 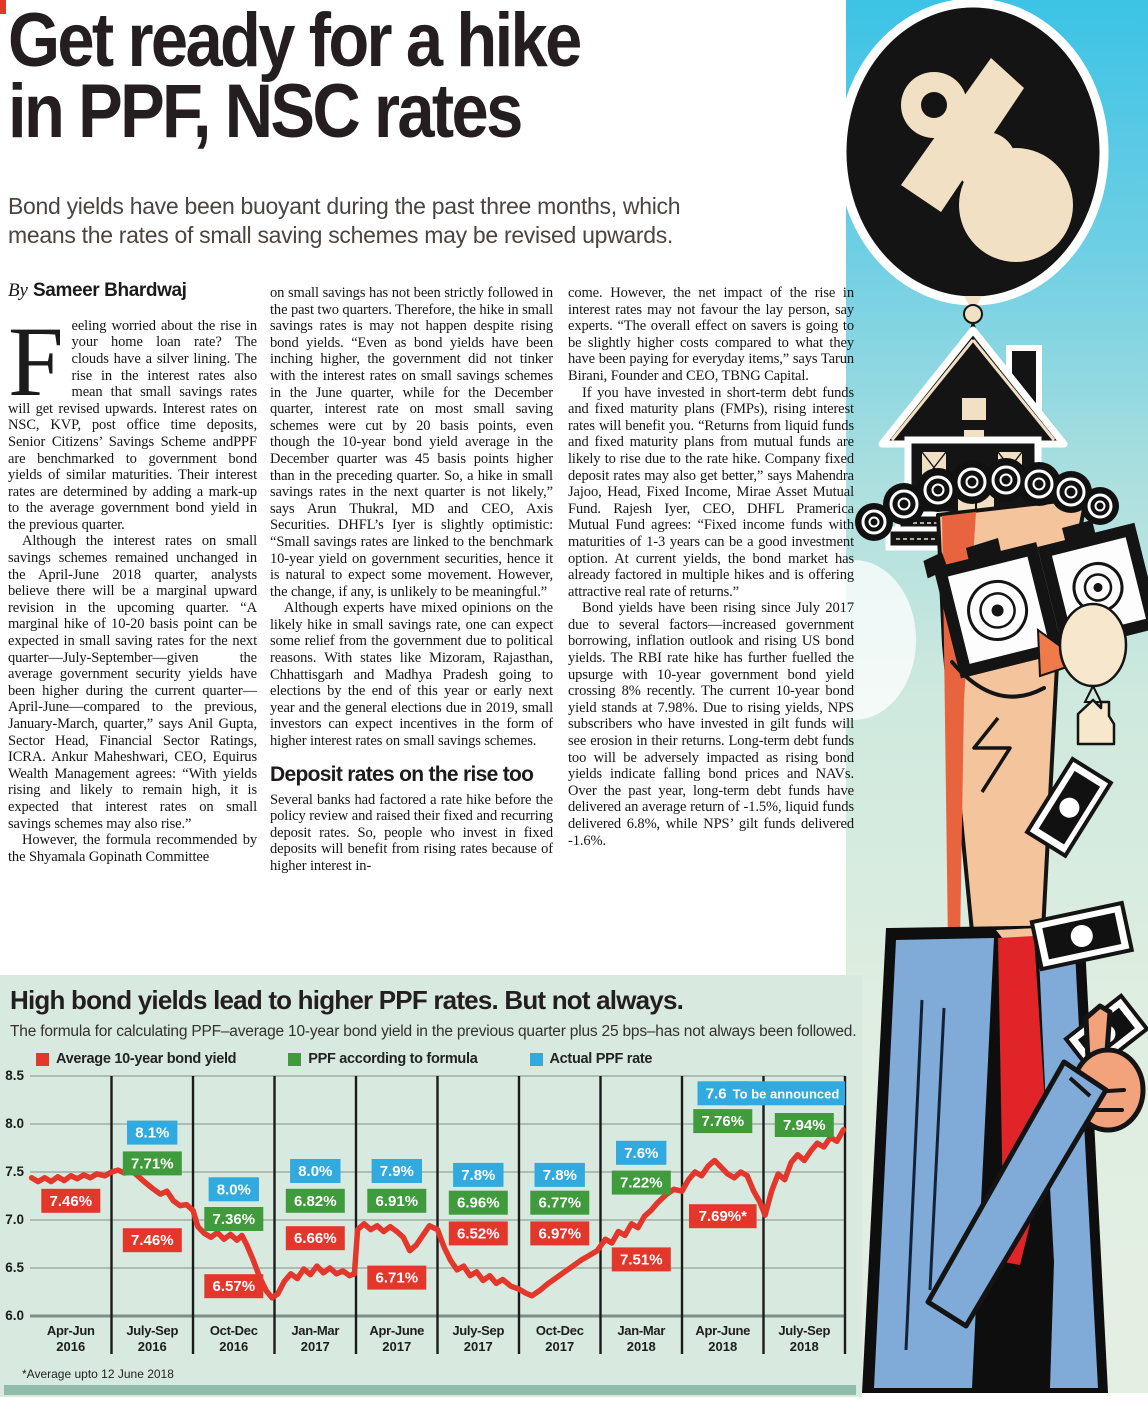 I want to click on data-label-bond: 7.69%*, so click(x=723, y=1216).